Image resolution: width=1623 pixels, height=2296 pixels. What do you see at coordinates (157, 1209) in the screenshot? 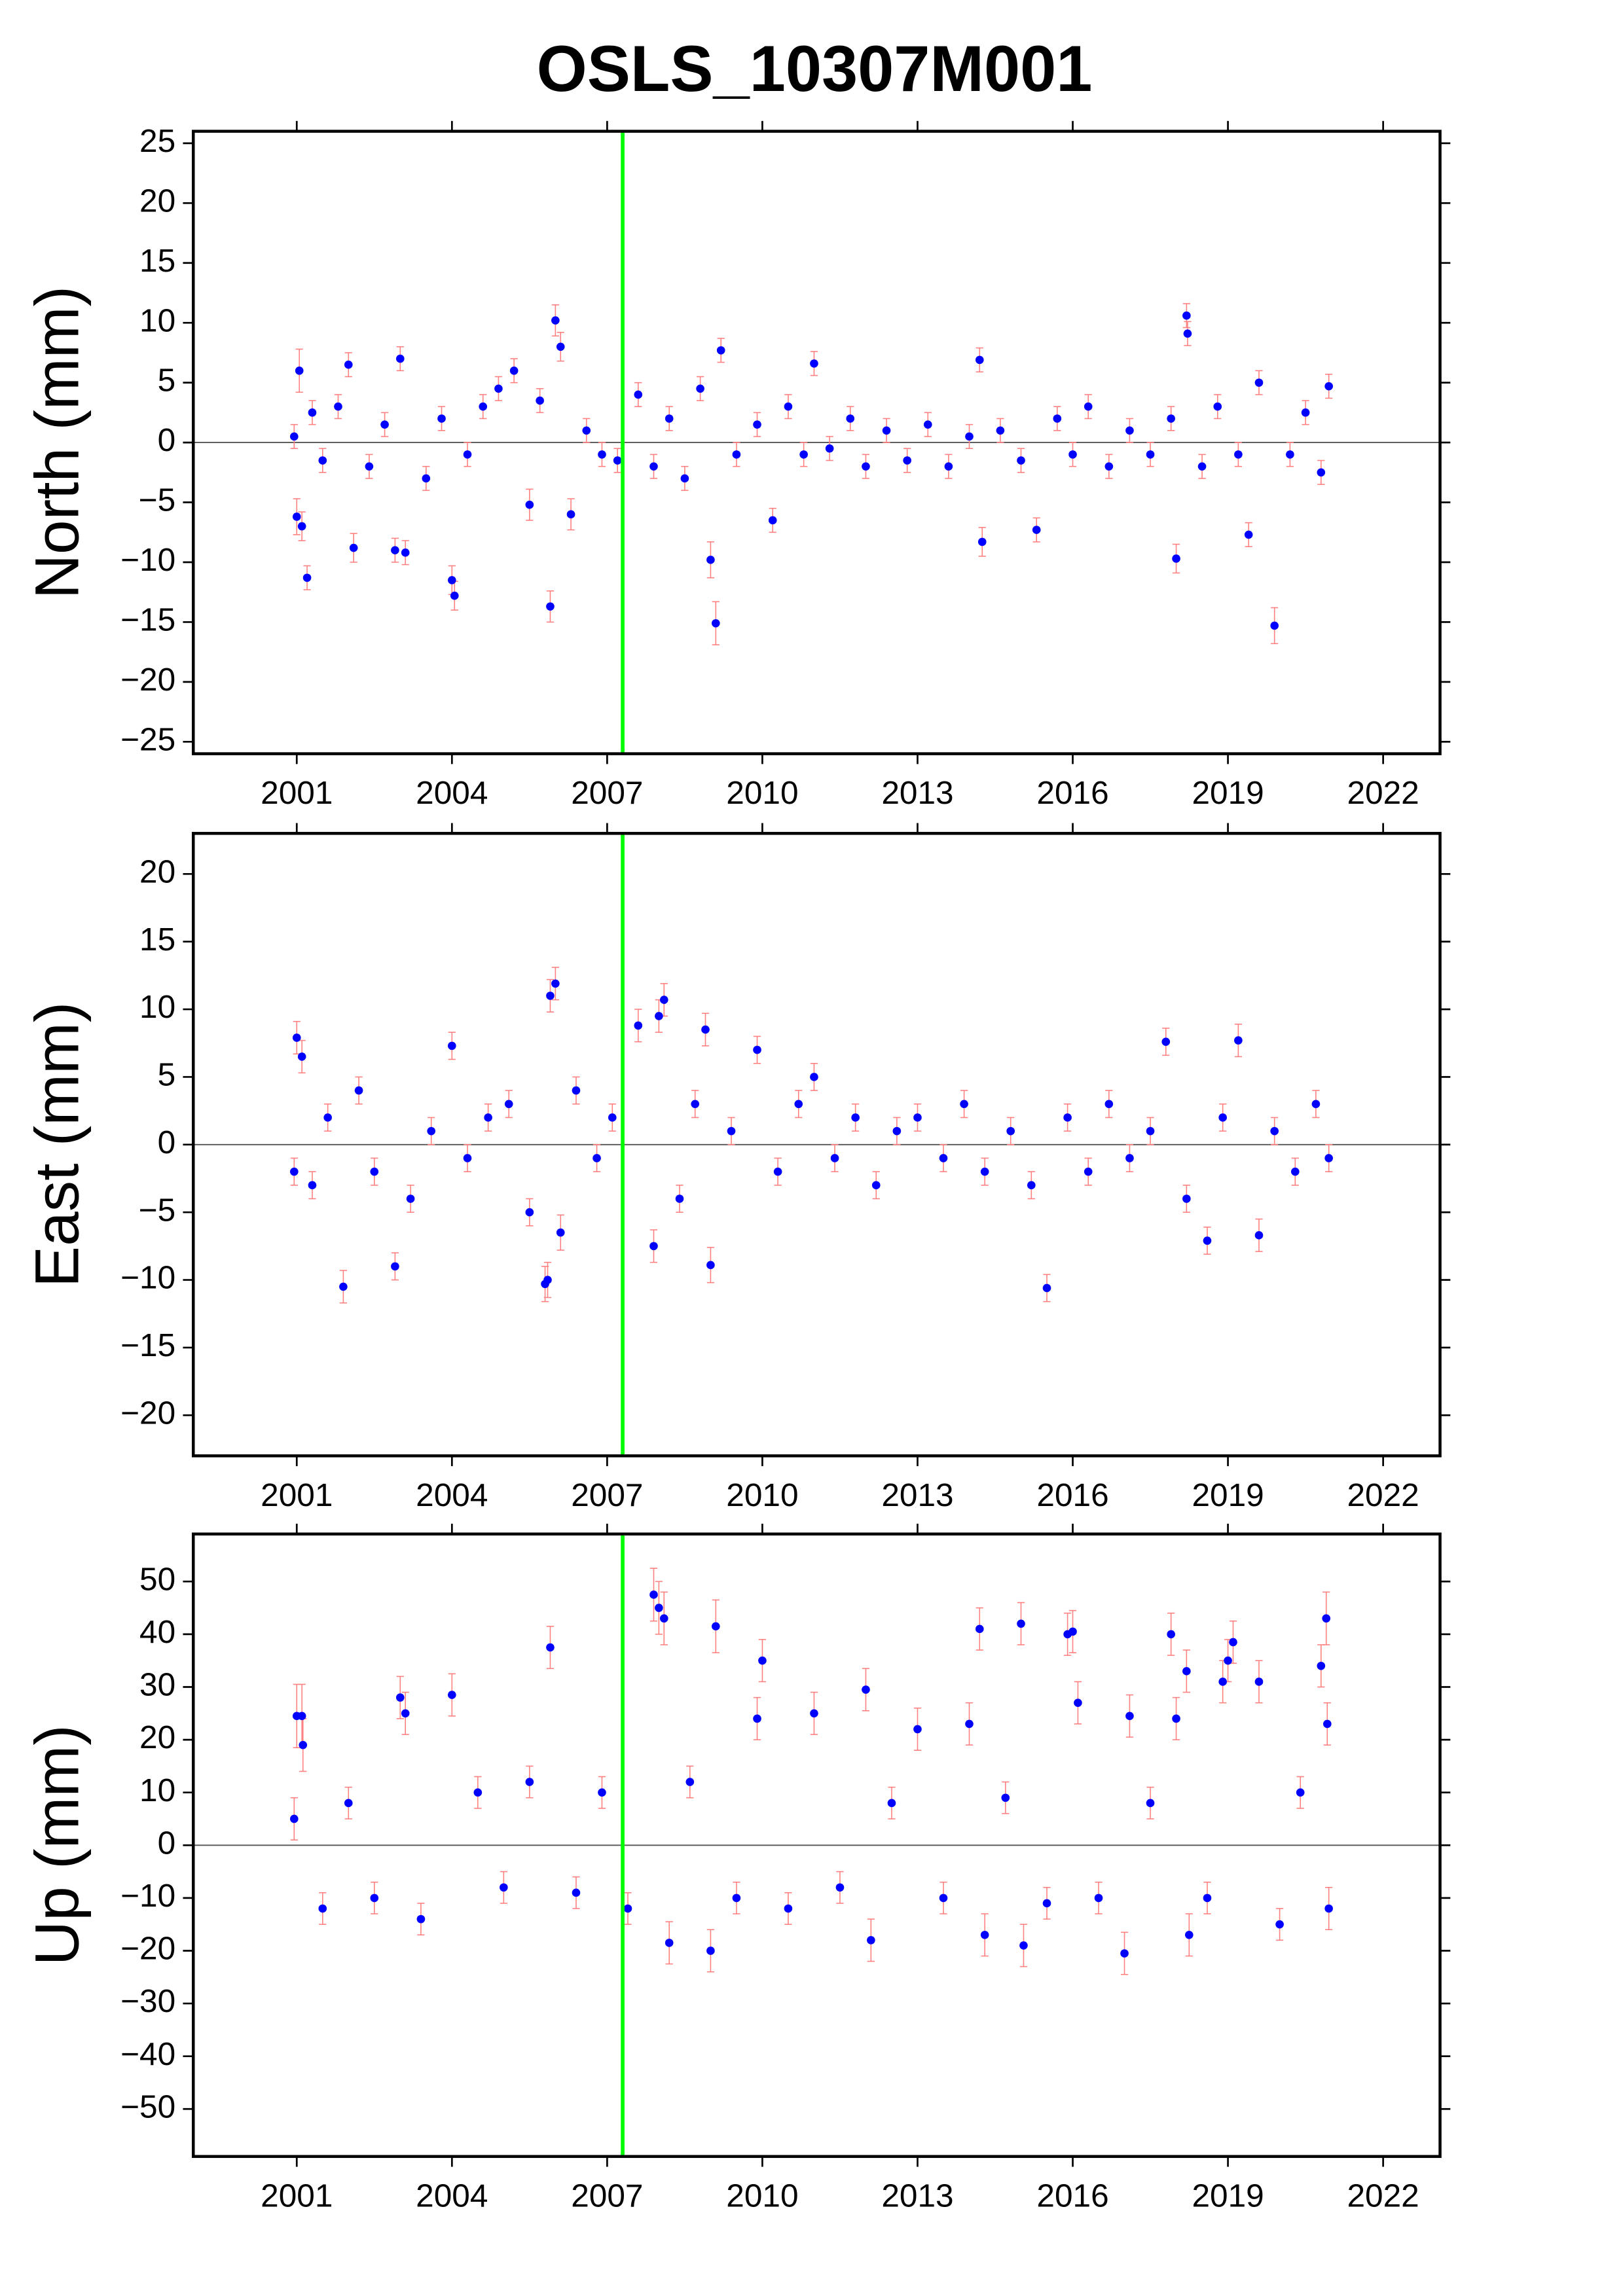
I see `y-tick-label: −5` at bounding box center [157, 1209].